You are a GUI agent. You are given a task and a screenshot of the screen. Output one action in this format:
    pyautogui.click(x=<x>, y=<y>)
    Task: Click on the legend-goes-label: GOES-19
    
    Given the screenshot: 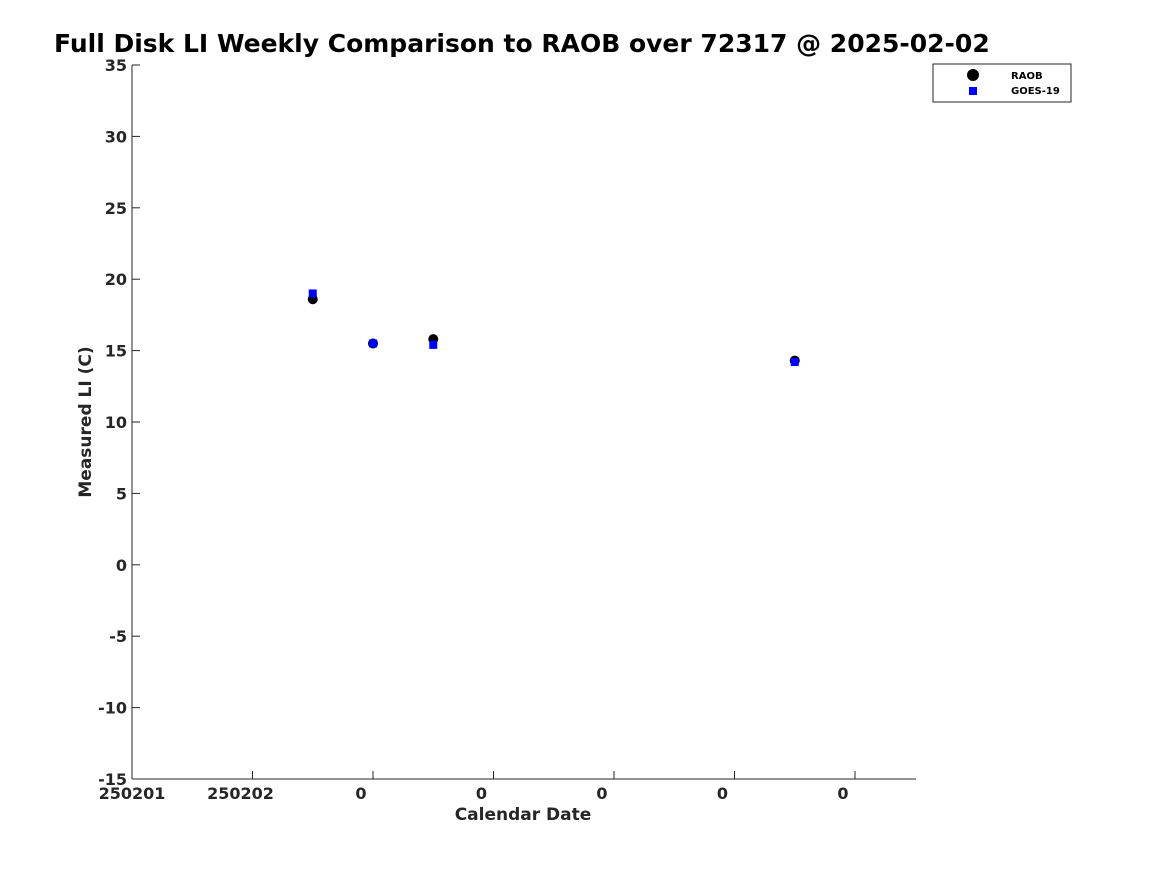 What is the action you would take?
    pyautogui.click(x=1035, y=91)
    